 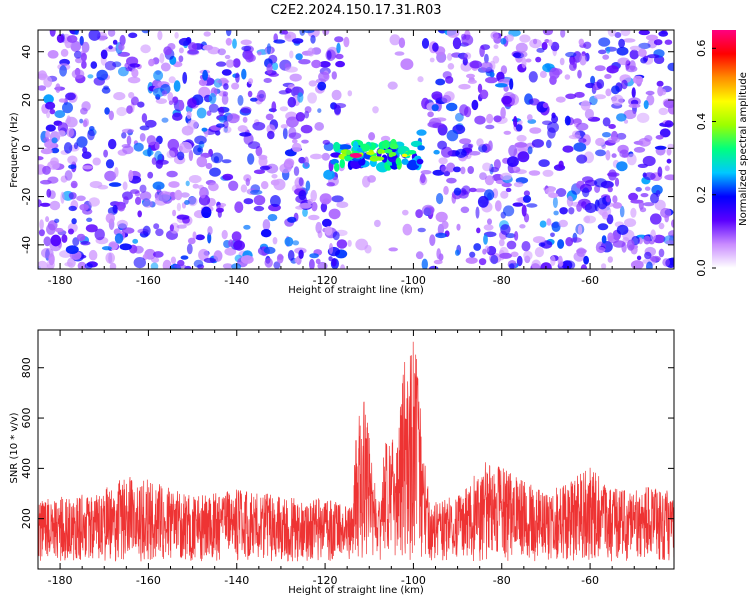 I want to click on colorbar-tick-label: 0.4, so click(x=701, y=121).